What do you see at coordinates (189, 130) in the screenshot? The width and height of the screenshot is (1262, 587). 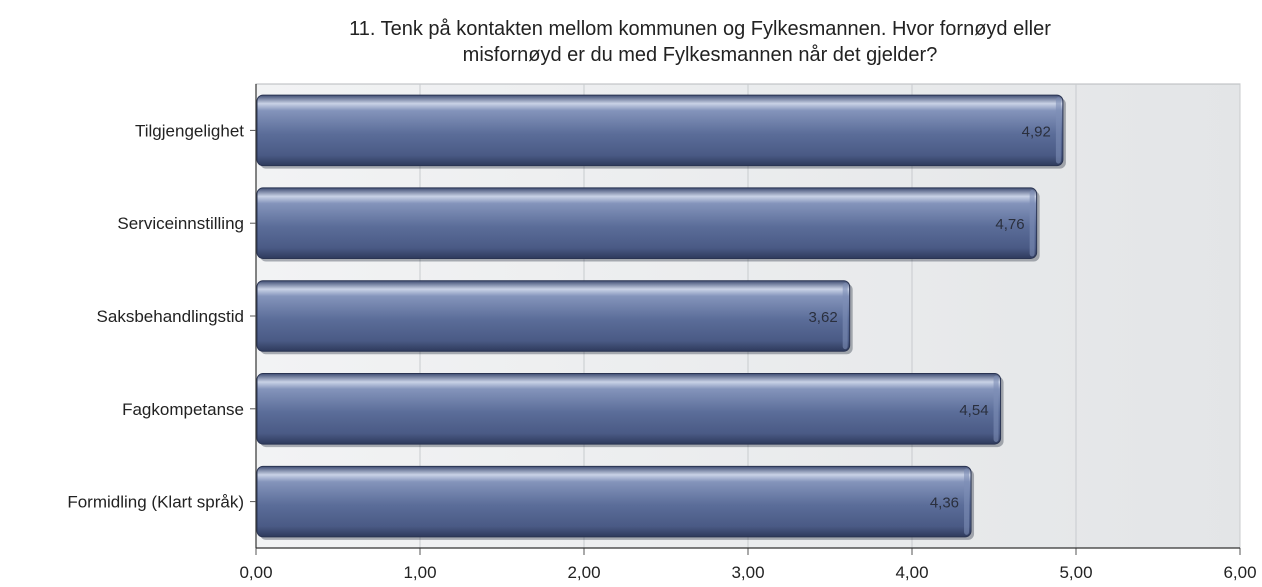 I see `category-label: Tilgjengelighet` at bounding box center [189, 130].